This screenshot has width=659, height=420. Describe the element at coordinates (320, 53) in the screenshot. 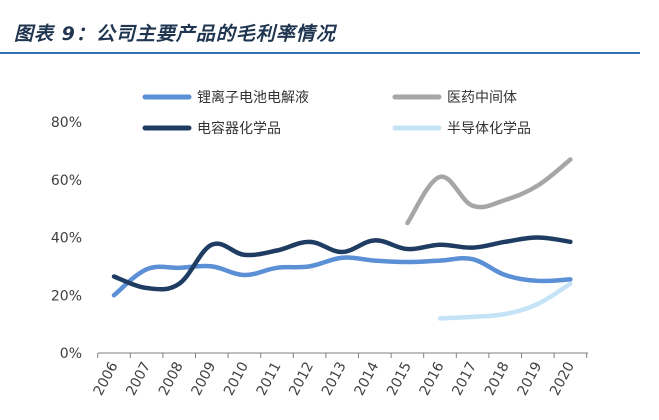

I see `title-underline` at that location.